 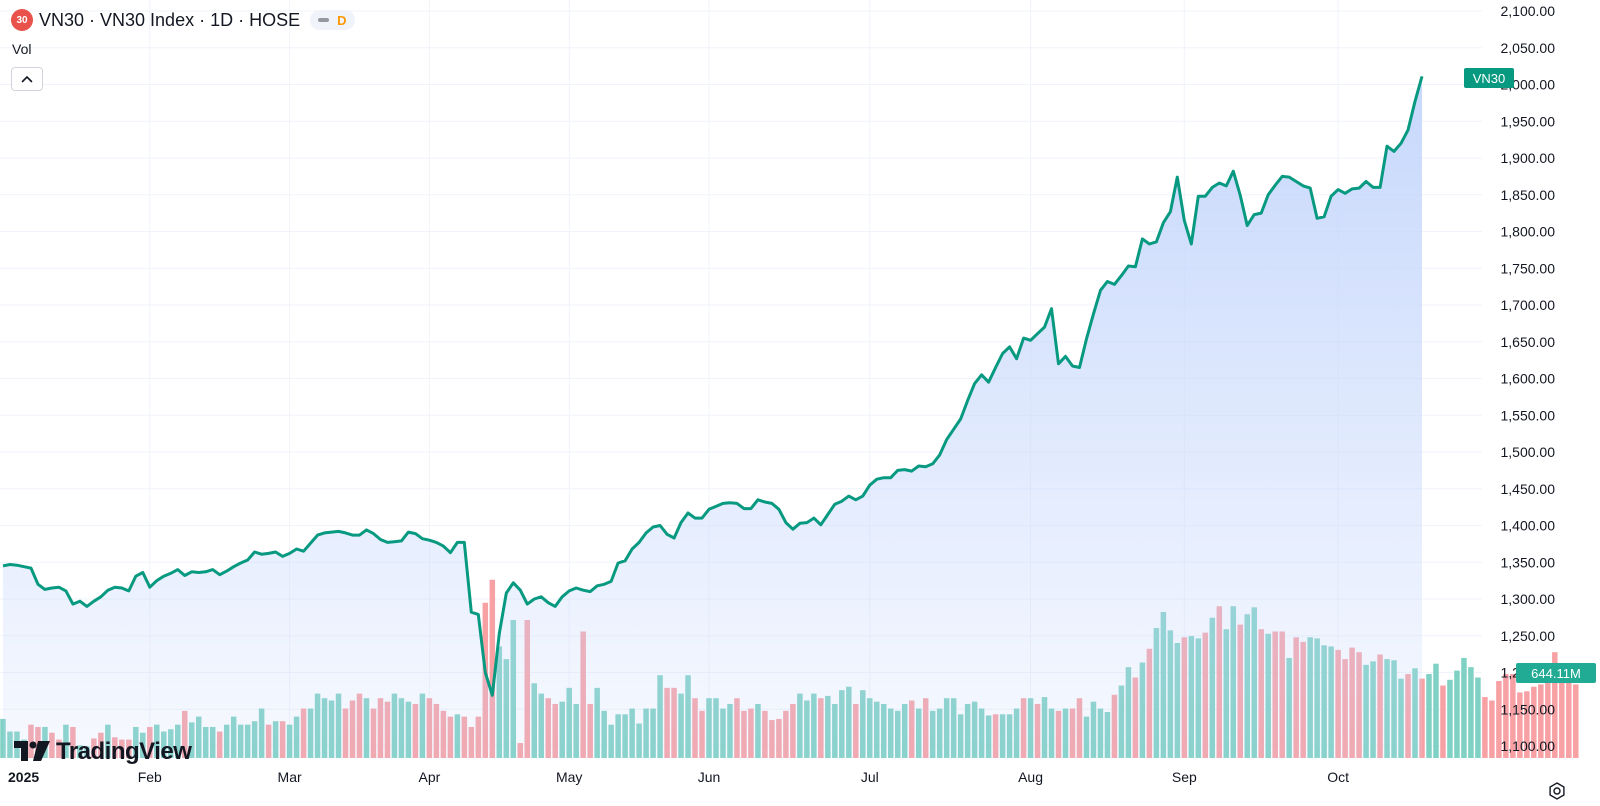 What do you see at coordinates (1184, 777) in the screenshot?
I see `x-tick-label: Sep` at bounding box center [1184, 777].